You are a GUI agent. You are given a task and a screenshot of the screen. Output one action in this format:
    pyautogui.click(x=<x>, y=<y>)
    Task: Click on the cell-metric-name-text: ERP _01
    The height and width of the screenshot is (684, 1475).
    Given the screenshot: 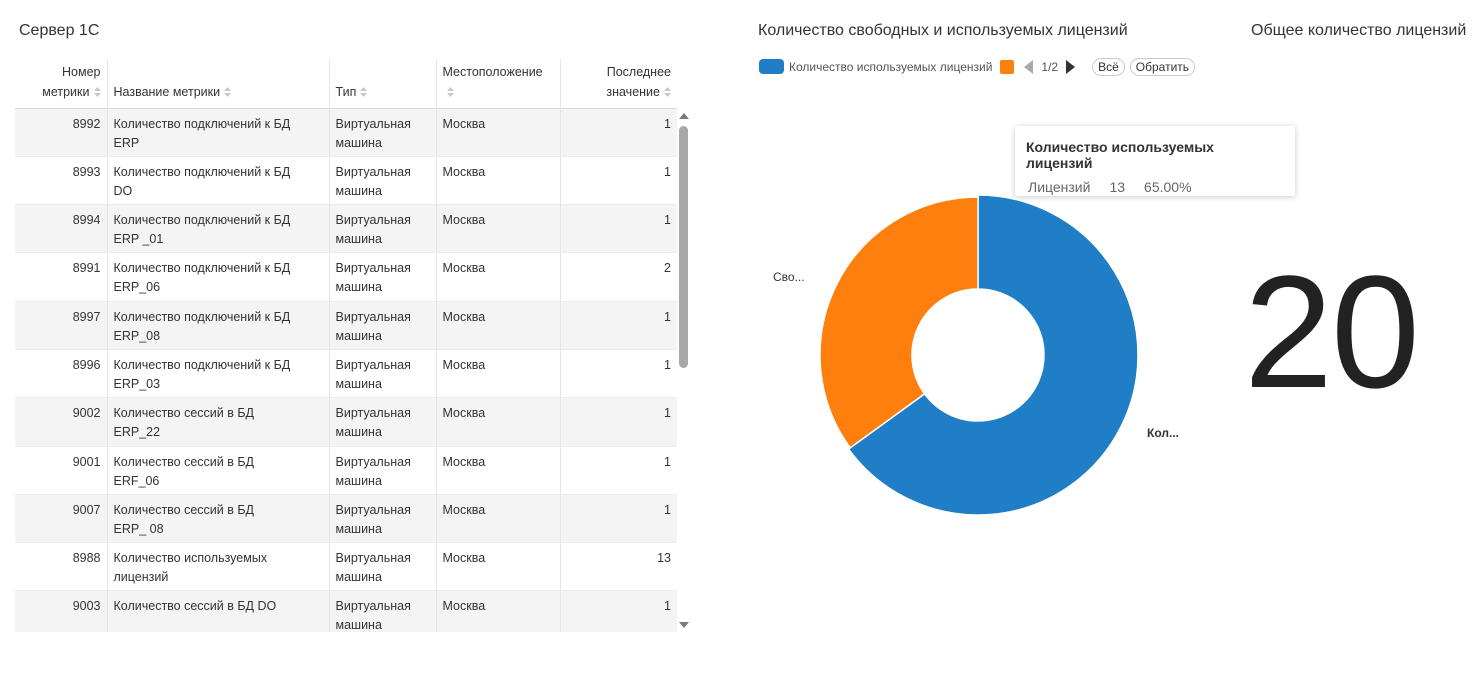 What is the action you would take?
    pyautogui.click(x=138, y=239)
    